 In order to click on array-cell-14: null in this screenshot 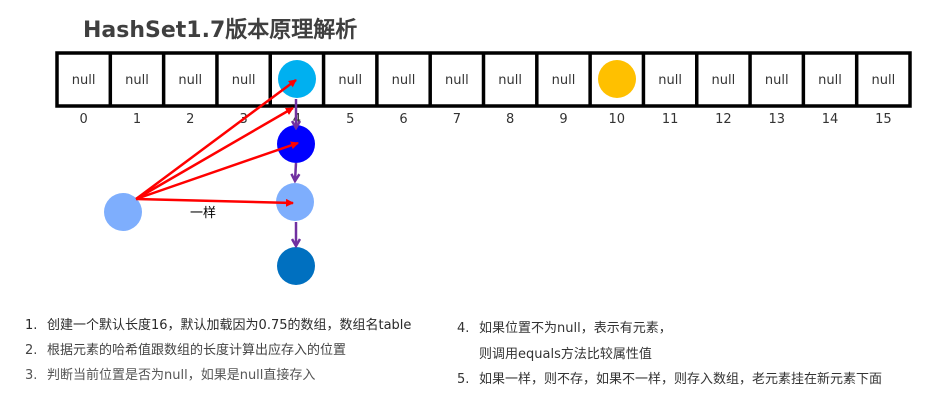, I will do `click(830, 80)`.